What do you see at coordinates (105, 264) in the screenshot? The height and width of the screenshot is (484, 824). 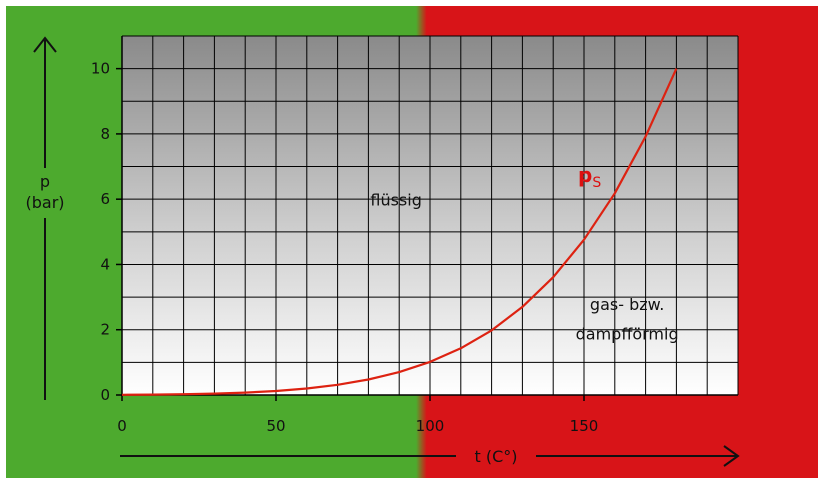 I see `y-tick-label: 4` at bounding box center [105, 264].